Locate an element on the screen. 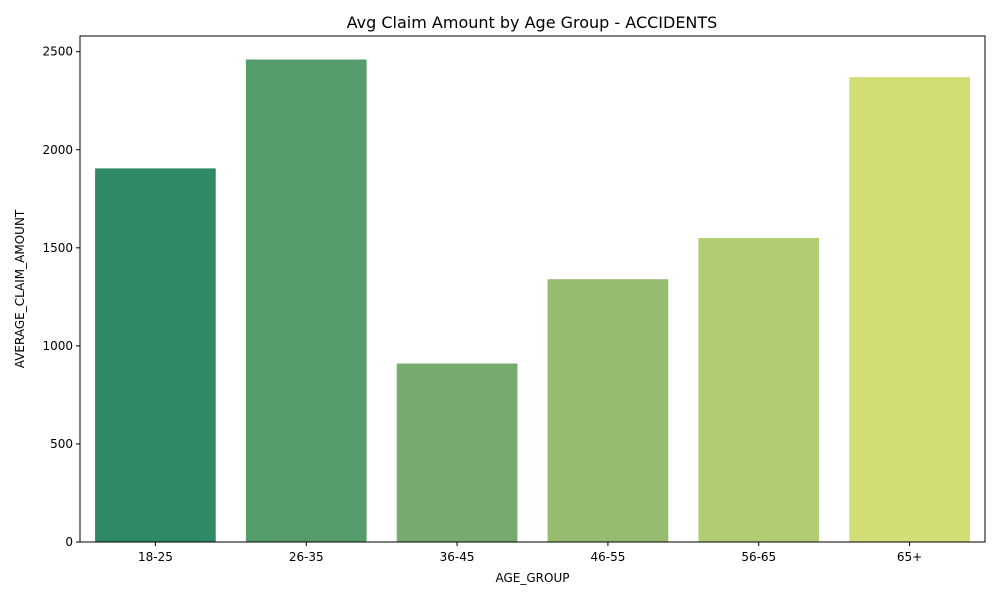 The width and height of the screenshot is (1000, 600). x-tick-label: 26-35 is located at coordinates (306, 557).